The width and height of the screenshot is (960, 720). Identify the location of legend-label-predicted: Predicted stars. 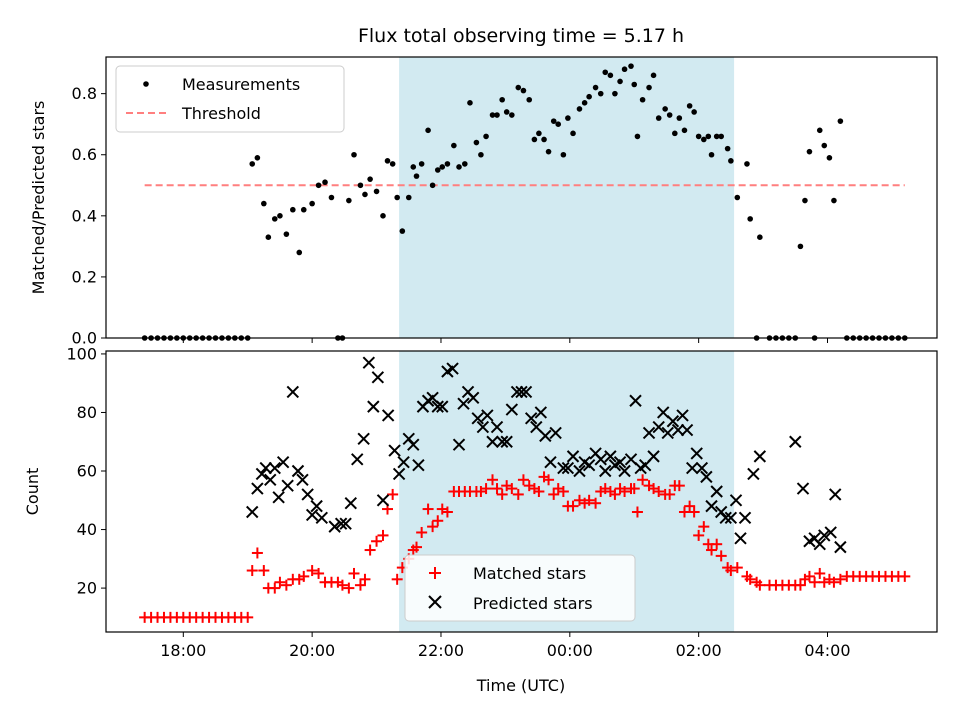
(533, 603).